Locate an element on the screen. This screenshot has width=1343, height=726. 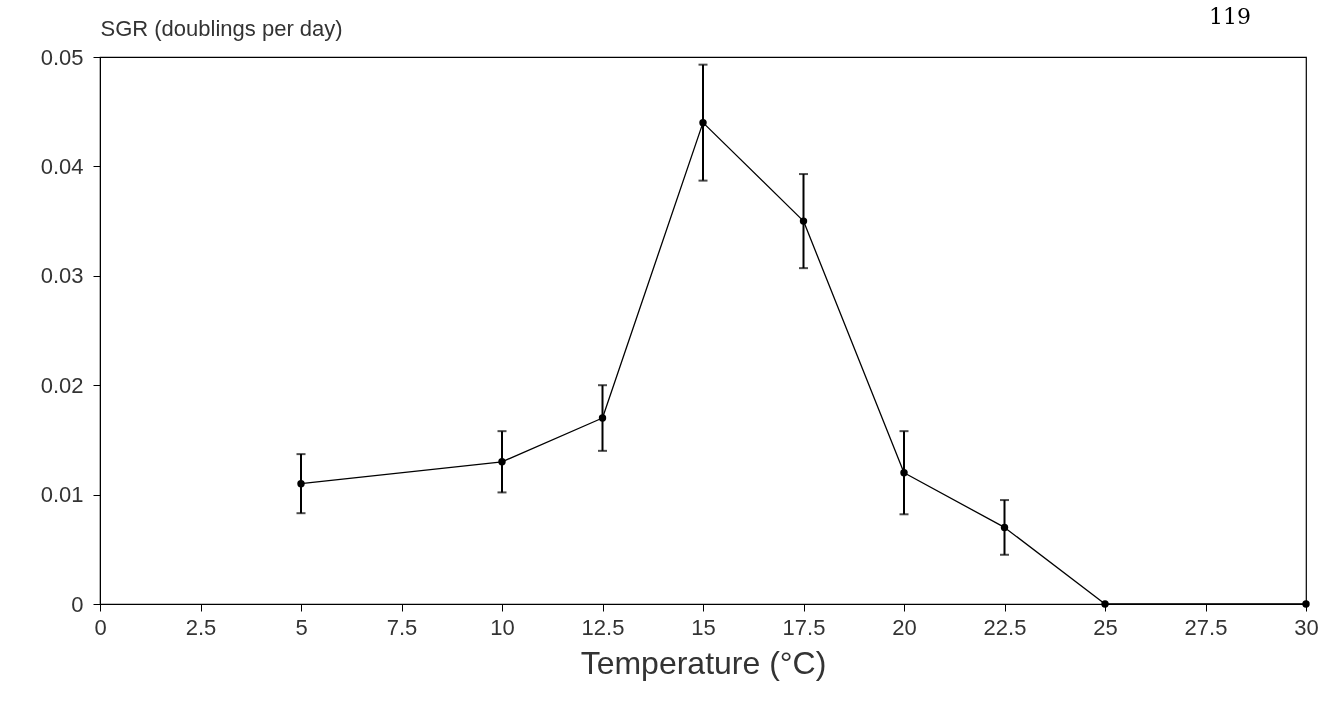
y-tick-label: 0 is located at coordinates (77, 604).